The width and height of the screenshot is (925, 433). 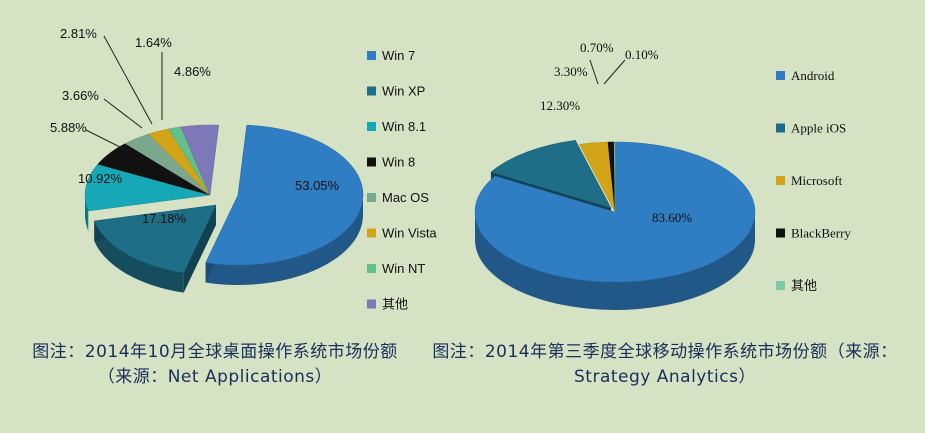 What do you see at coordinates (403, 268) in the screenshot?
I see `legend-label-win-nt: Win NT` at bounding box center [403, 268].